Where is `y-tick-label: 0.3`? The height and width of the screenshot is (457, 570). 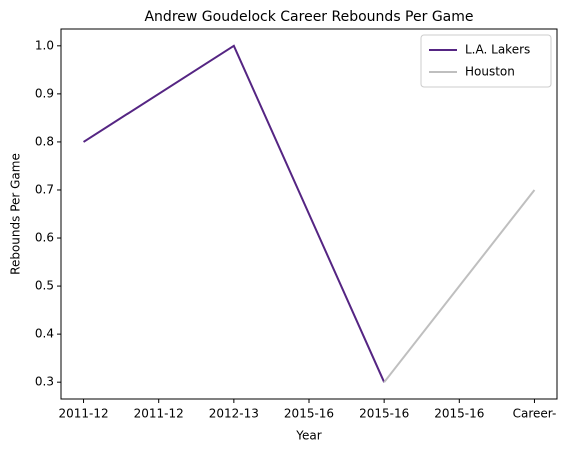 y-tick-label: 0.3 is located at coordinates (44, 382).